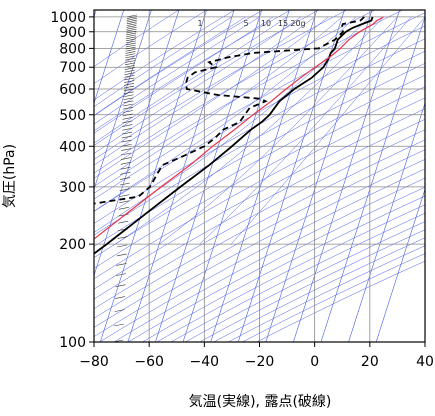  Describe the element at coordinates (260, 402) in the screenshot. I see `x-axis-title: 気温(実線), 露点(破線)` at that location.